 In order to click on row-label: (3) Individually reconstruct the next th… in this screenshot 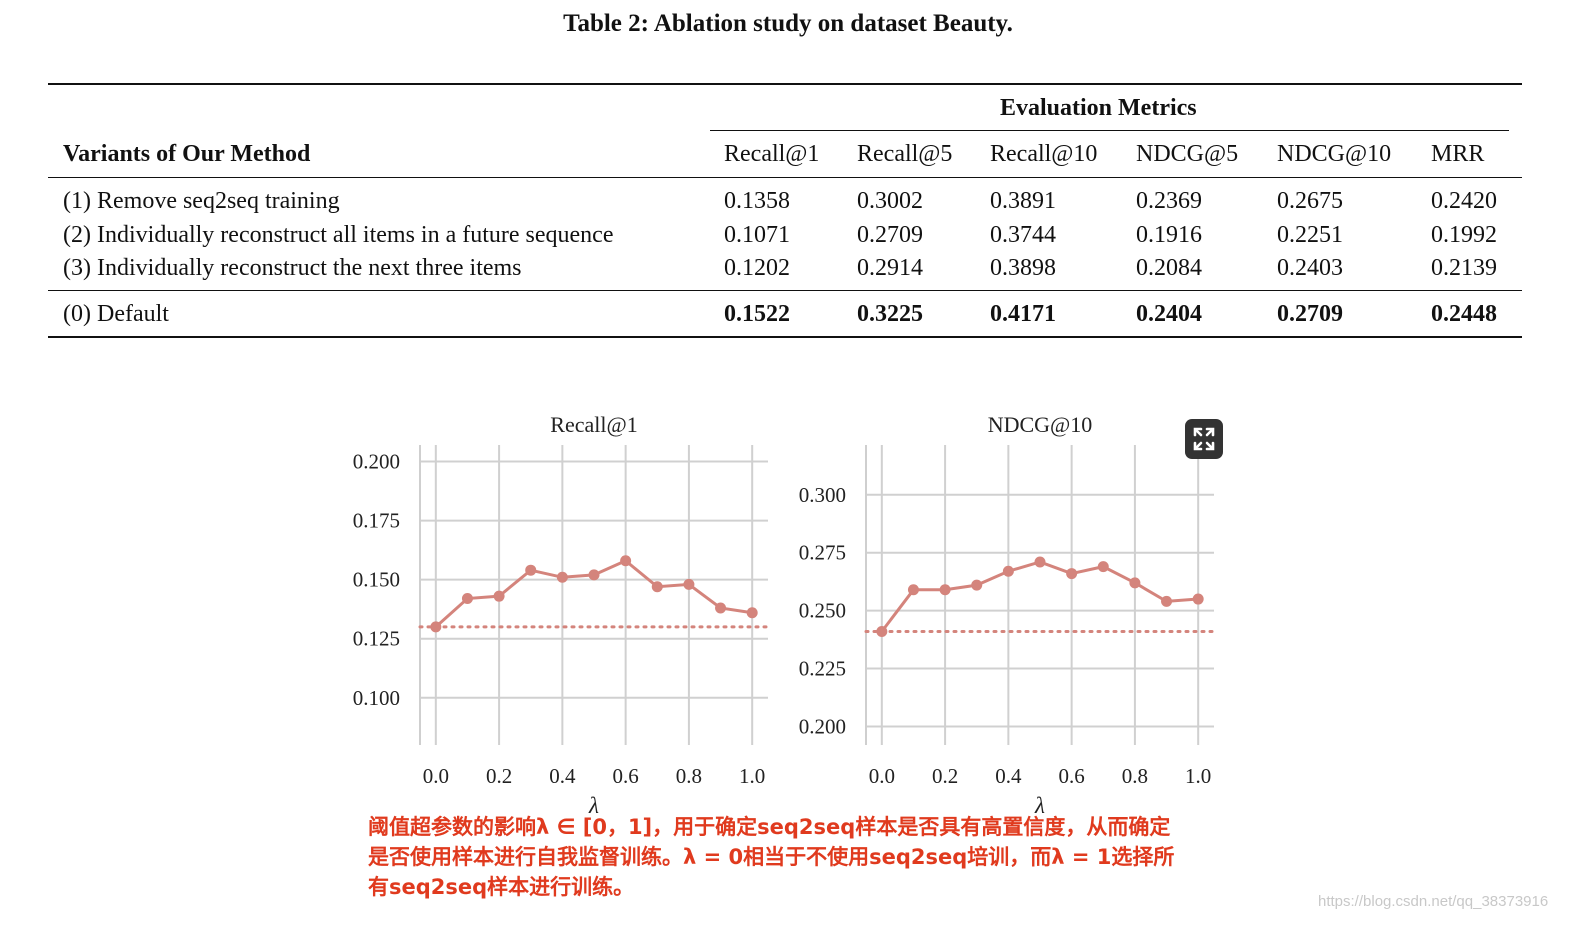, I will do `click(292, 268)`.